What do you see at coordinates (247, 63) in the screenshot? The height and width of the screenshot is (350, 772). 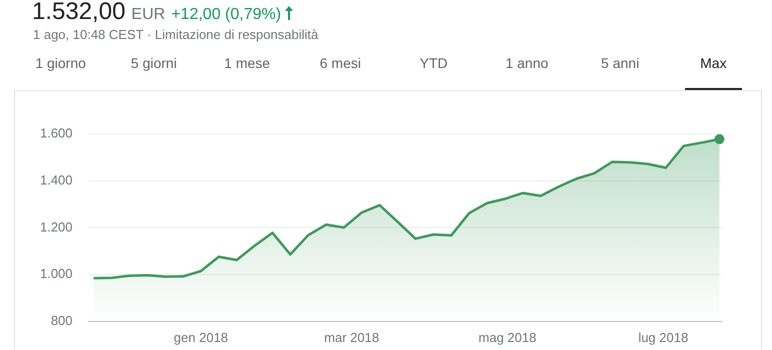 I see `text: 1 mese` at bounding box center [247, 63].